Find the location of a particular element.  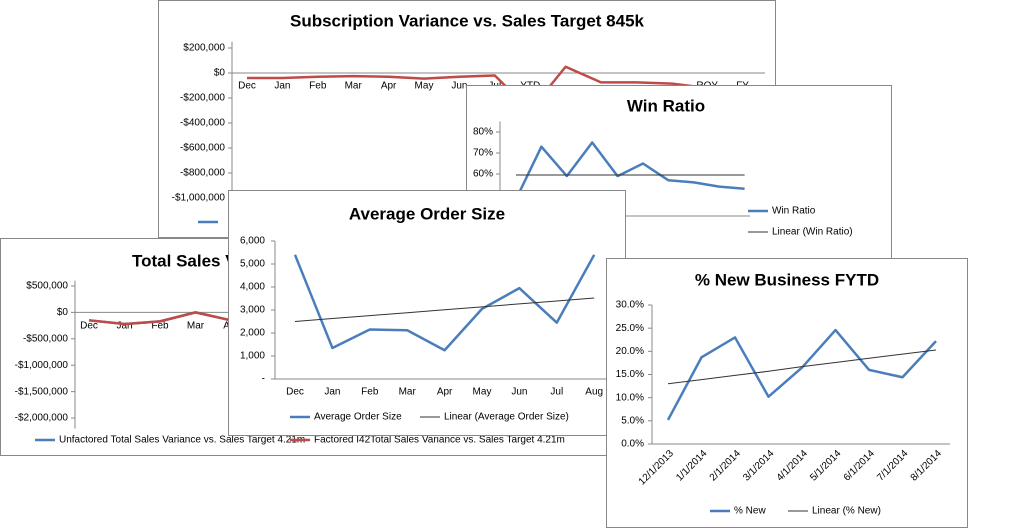

legend-label: Linear (Win Ratio) is located at coordinates (812, 232).